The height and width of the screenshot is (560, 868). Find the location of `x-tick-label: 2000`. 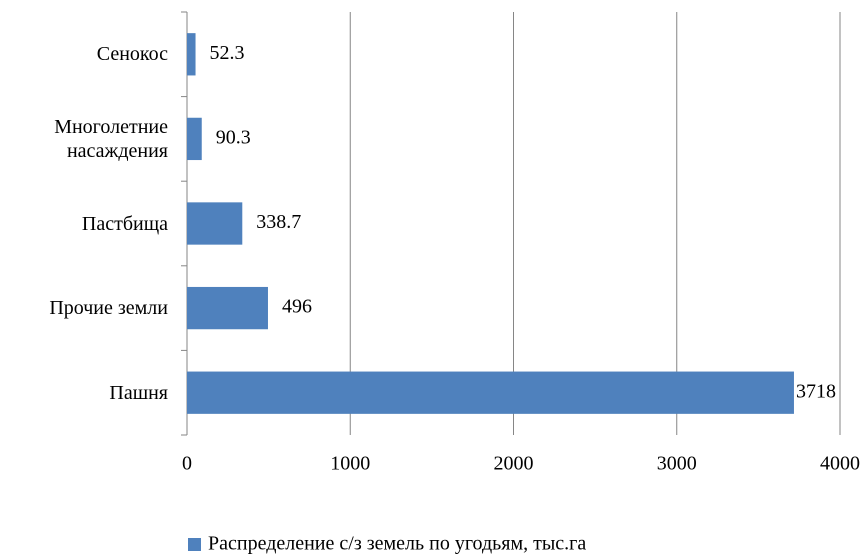

x-tick-label: 2000 is located at coordinates (514, 464).